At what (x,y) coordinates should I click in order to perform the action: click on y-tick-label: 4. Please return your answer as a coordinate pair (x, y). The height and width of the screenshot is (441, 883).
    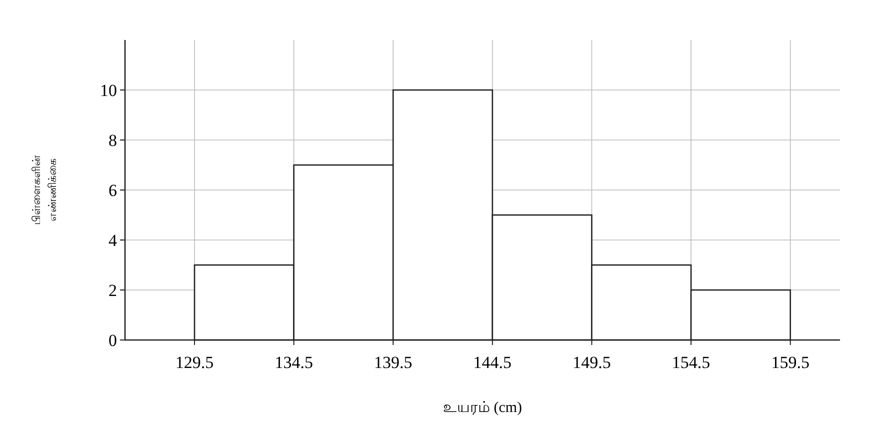
    Looking at the image, I should click on (113, 240).